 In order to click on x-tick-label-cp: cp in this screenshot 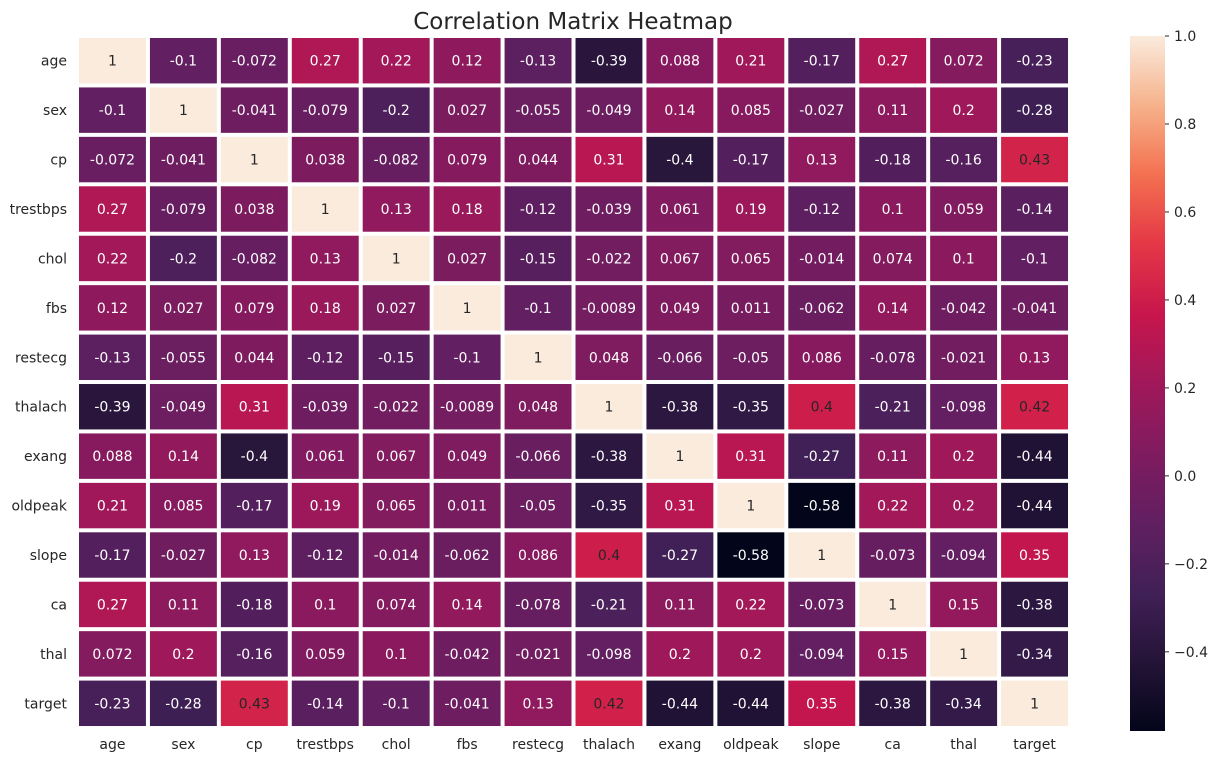, I will do `click(254, 745)`.